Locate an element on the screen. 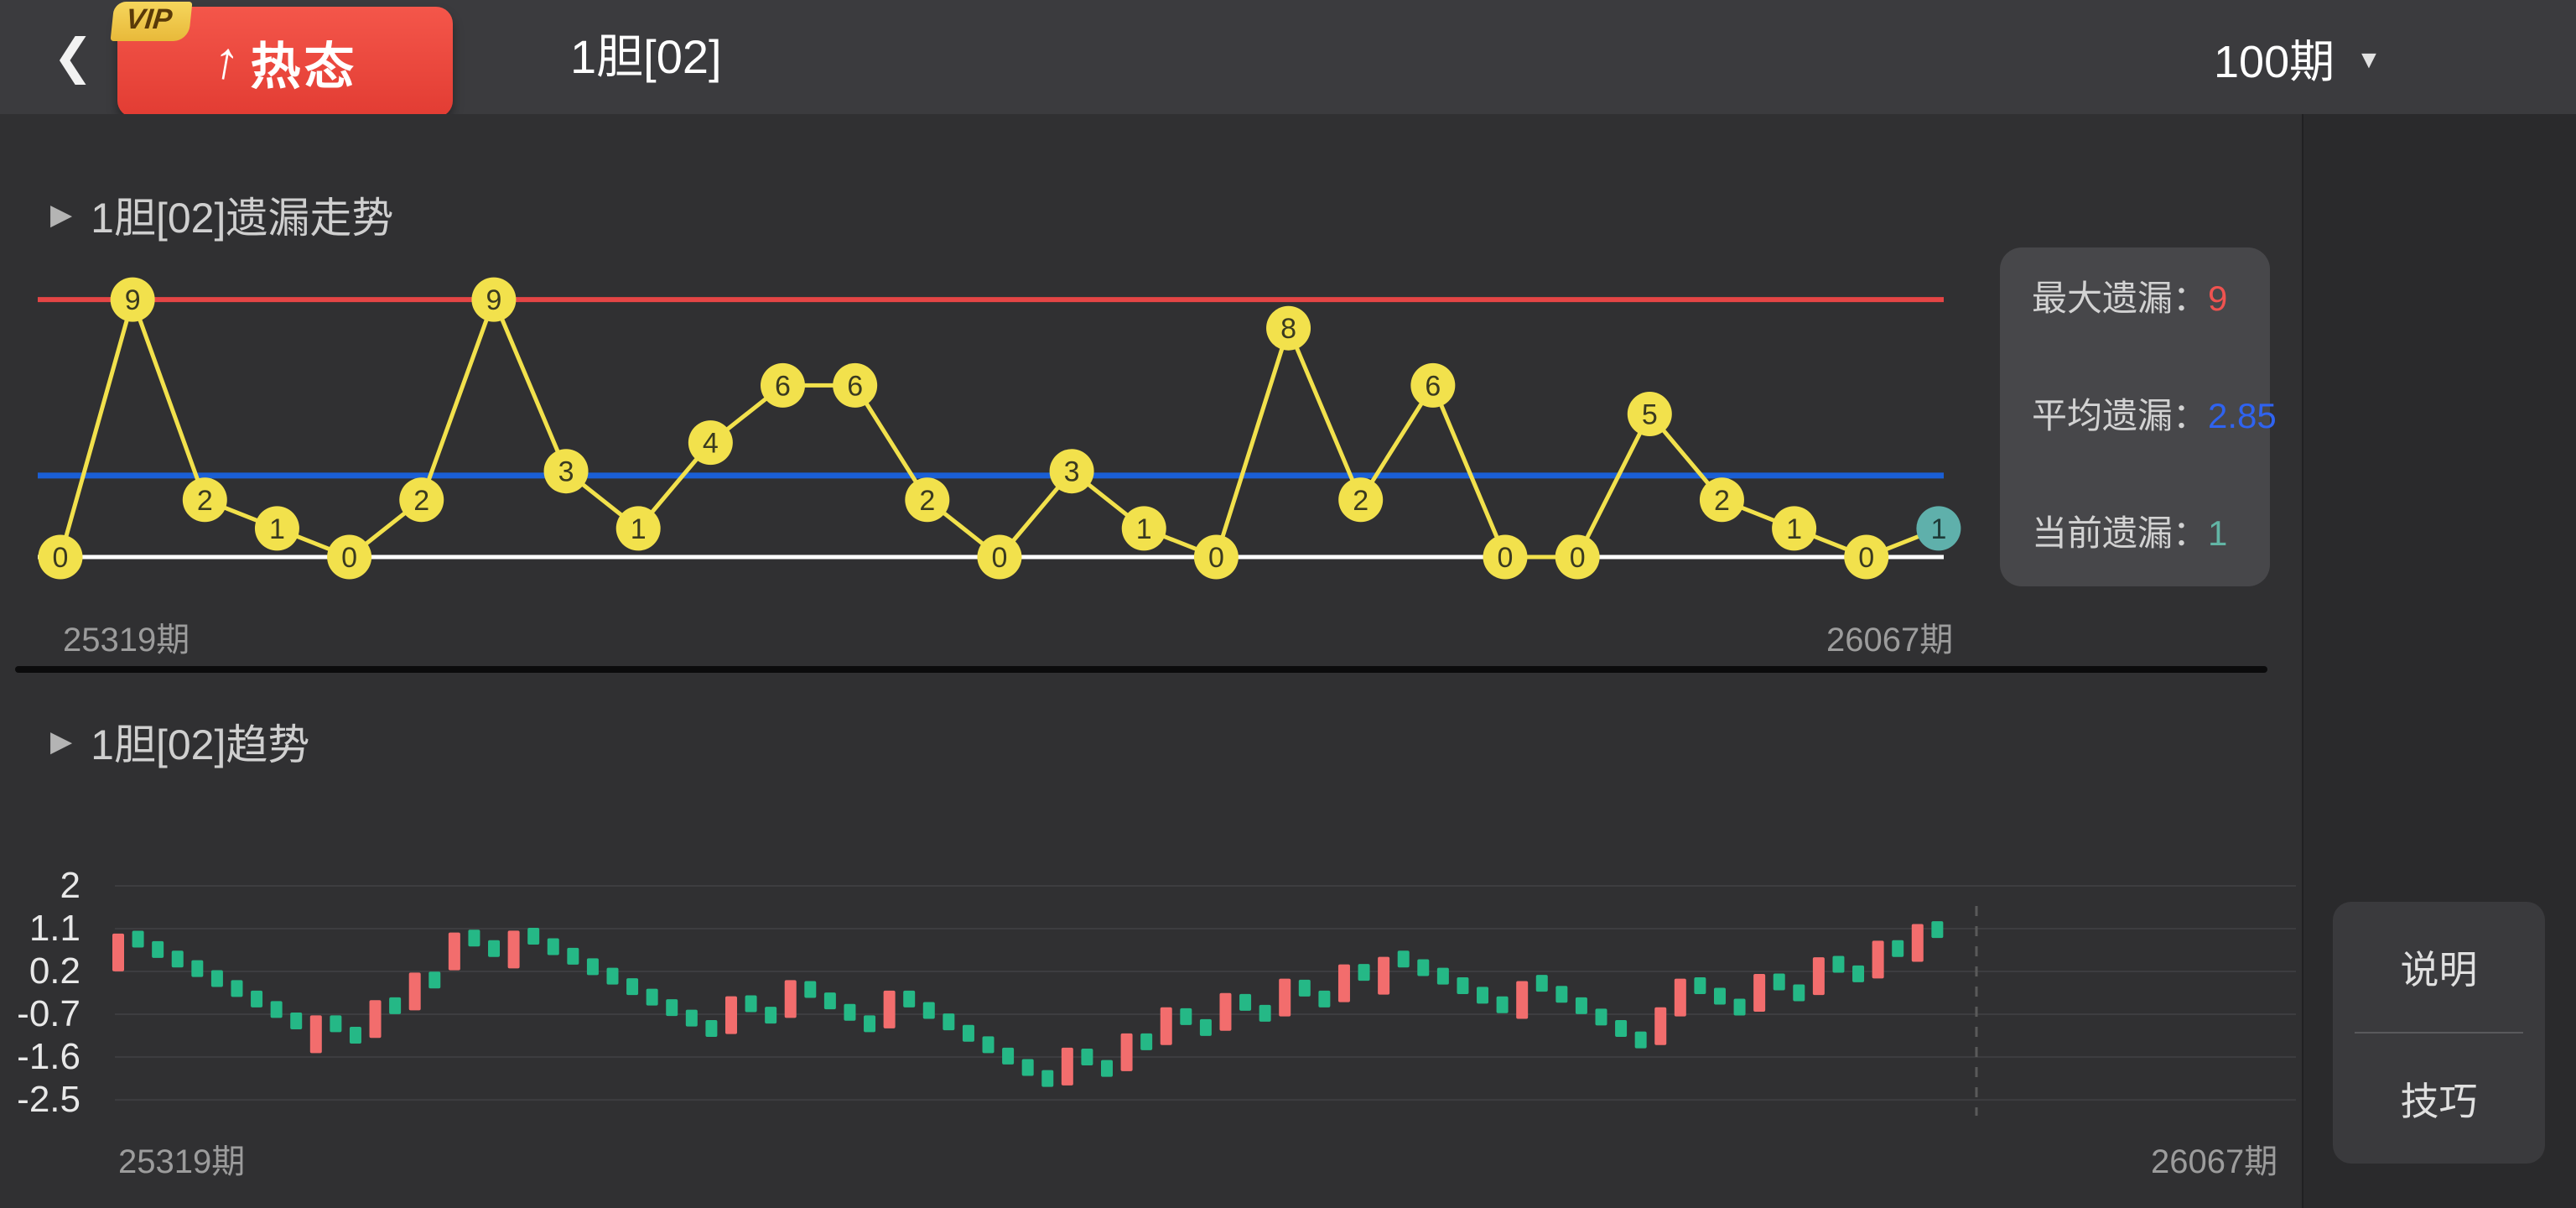 Image resolution: width=2576 pixels, height=1208 pixels. chevron-down-icon: ▼ is located at coordinates (2368, 60).